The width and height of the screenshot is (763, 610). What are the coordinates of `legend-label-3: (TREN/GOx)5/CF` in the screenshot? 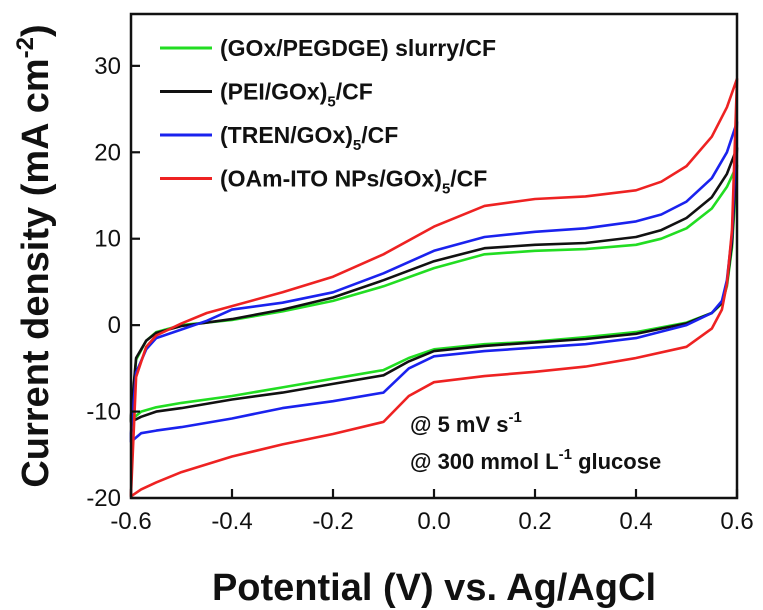 It's located at (309, 138).